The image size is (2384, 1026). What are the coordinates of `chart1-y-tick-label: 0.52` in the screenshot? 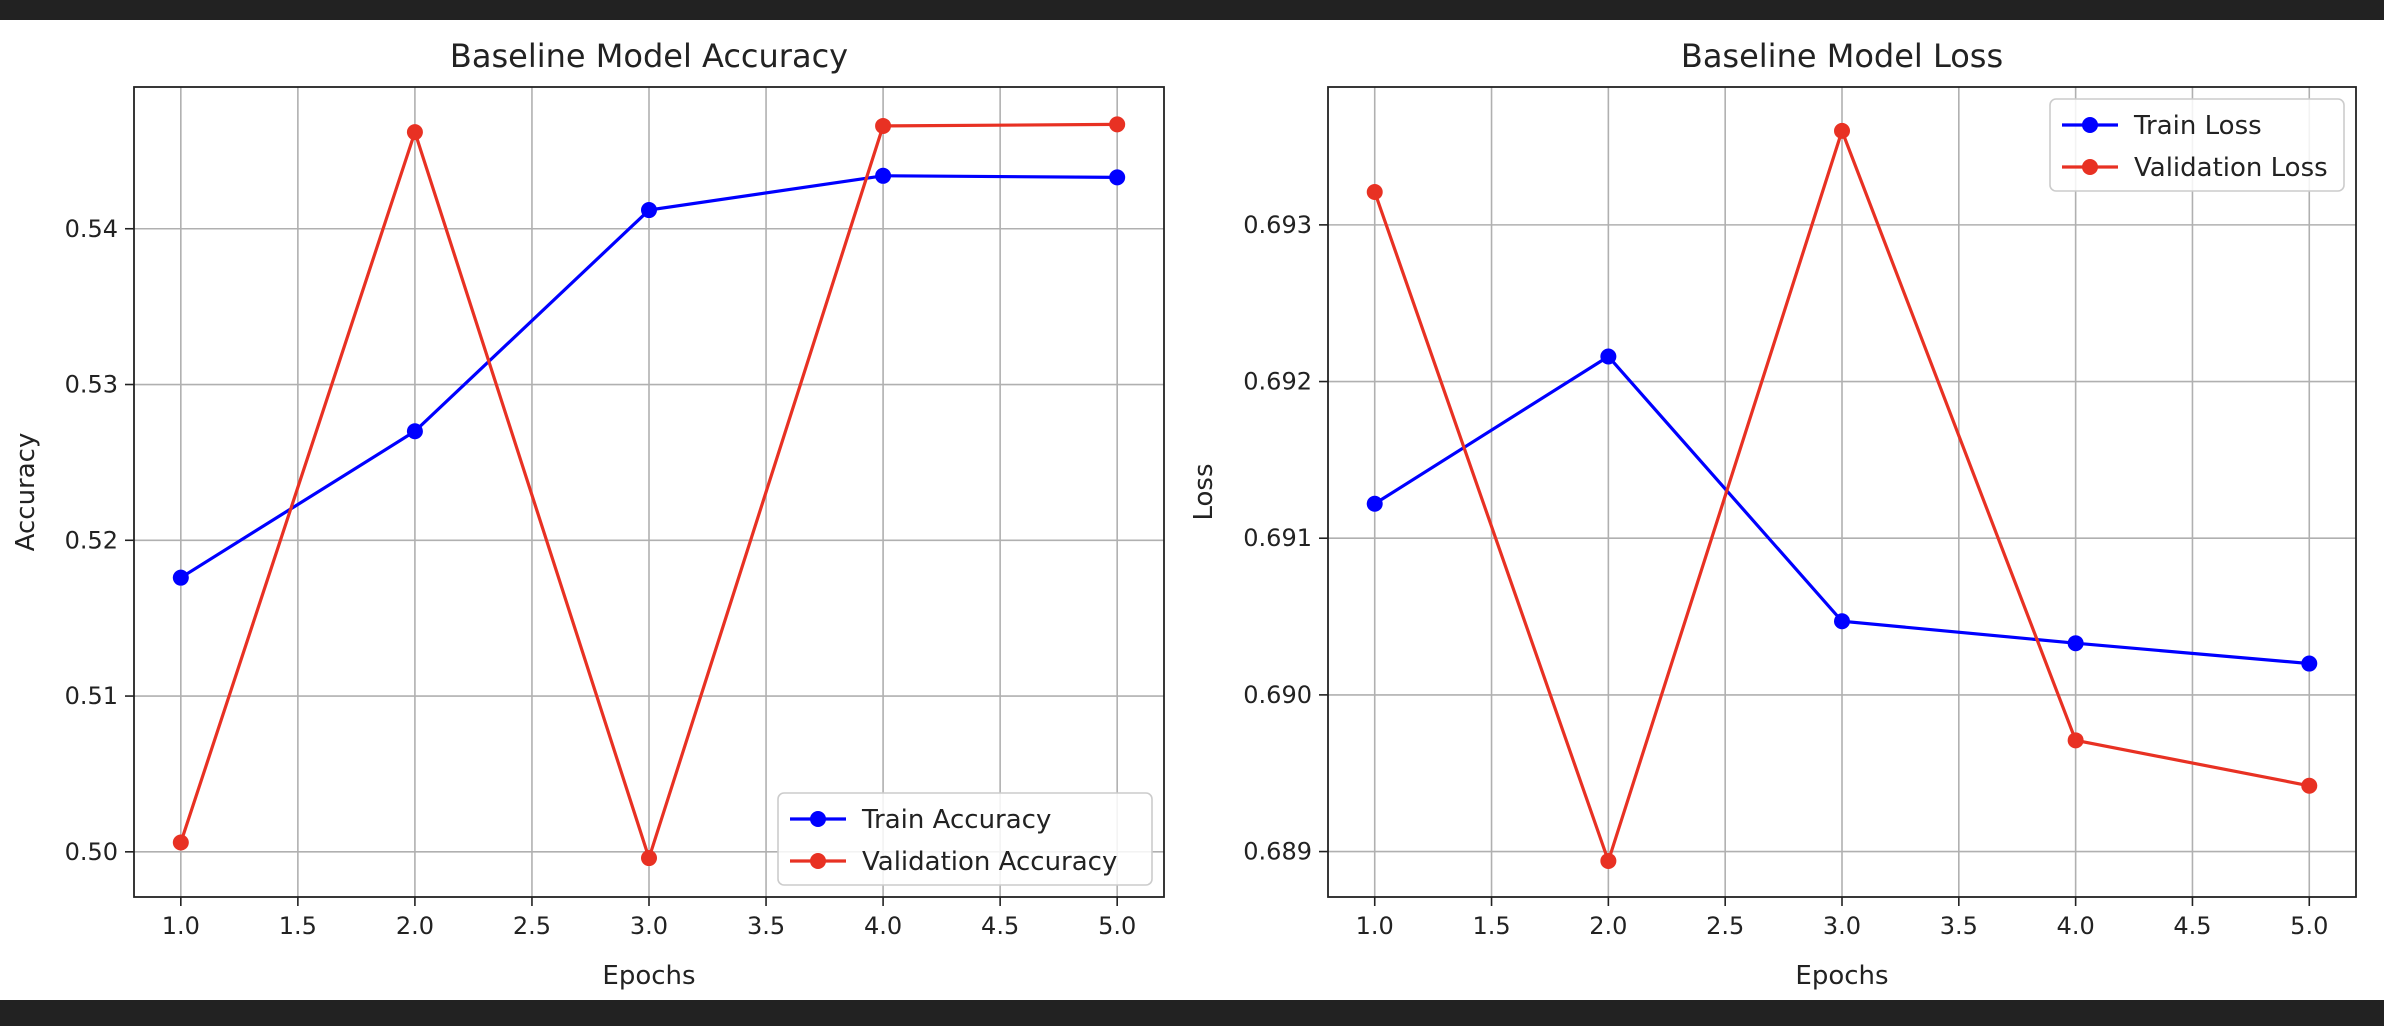 It's located at (91, 540).